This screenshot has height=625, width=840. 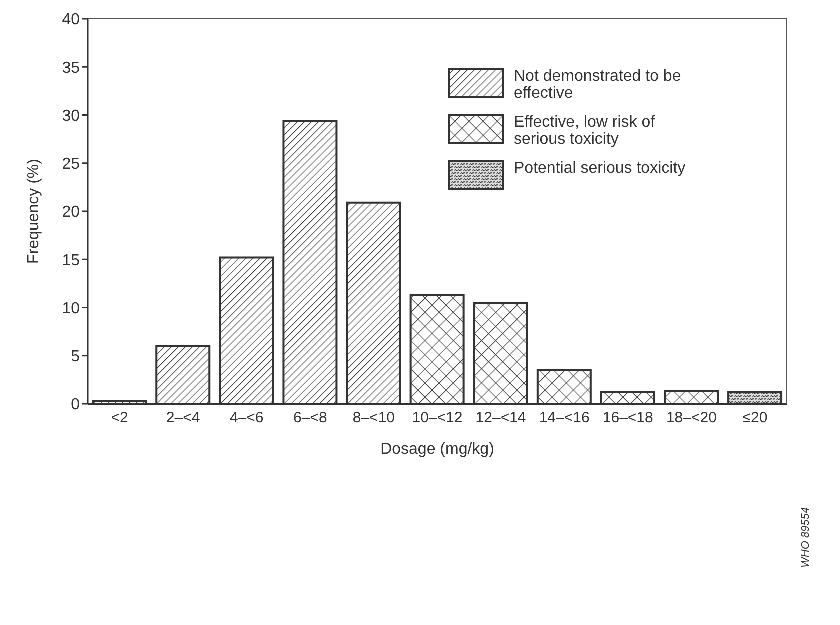 I want to click on x-tick-label: 14–<16, so click(x=564, y=418).